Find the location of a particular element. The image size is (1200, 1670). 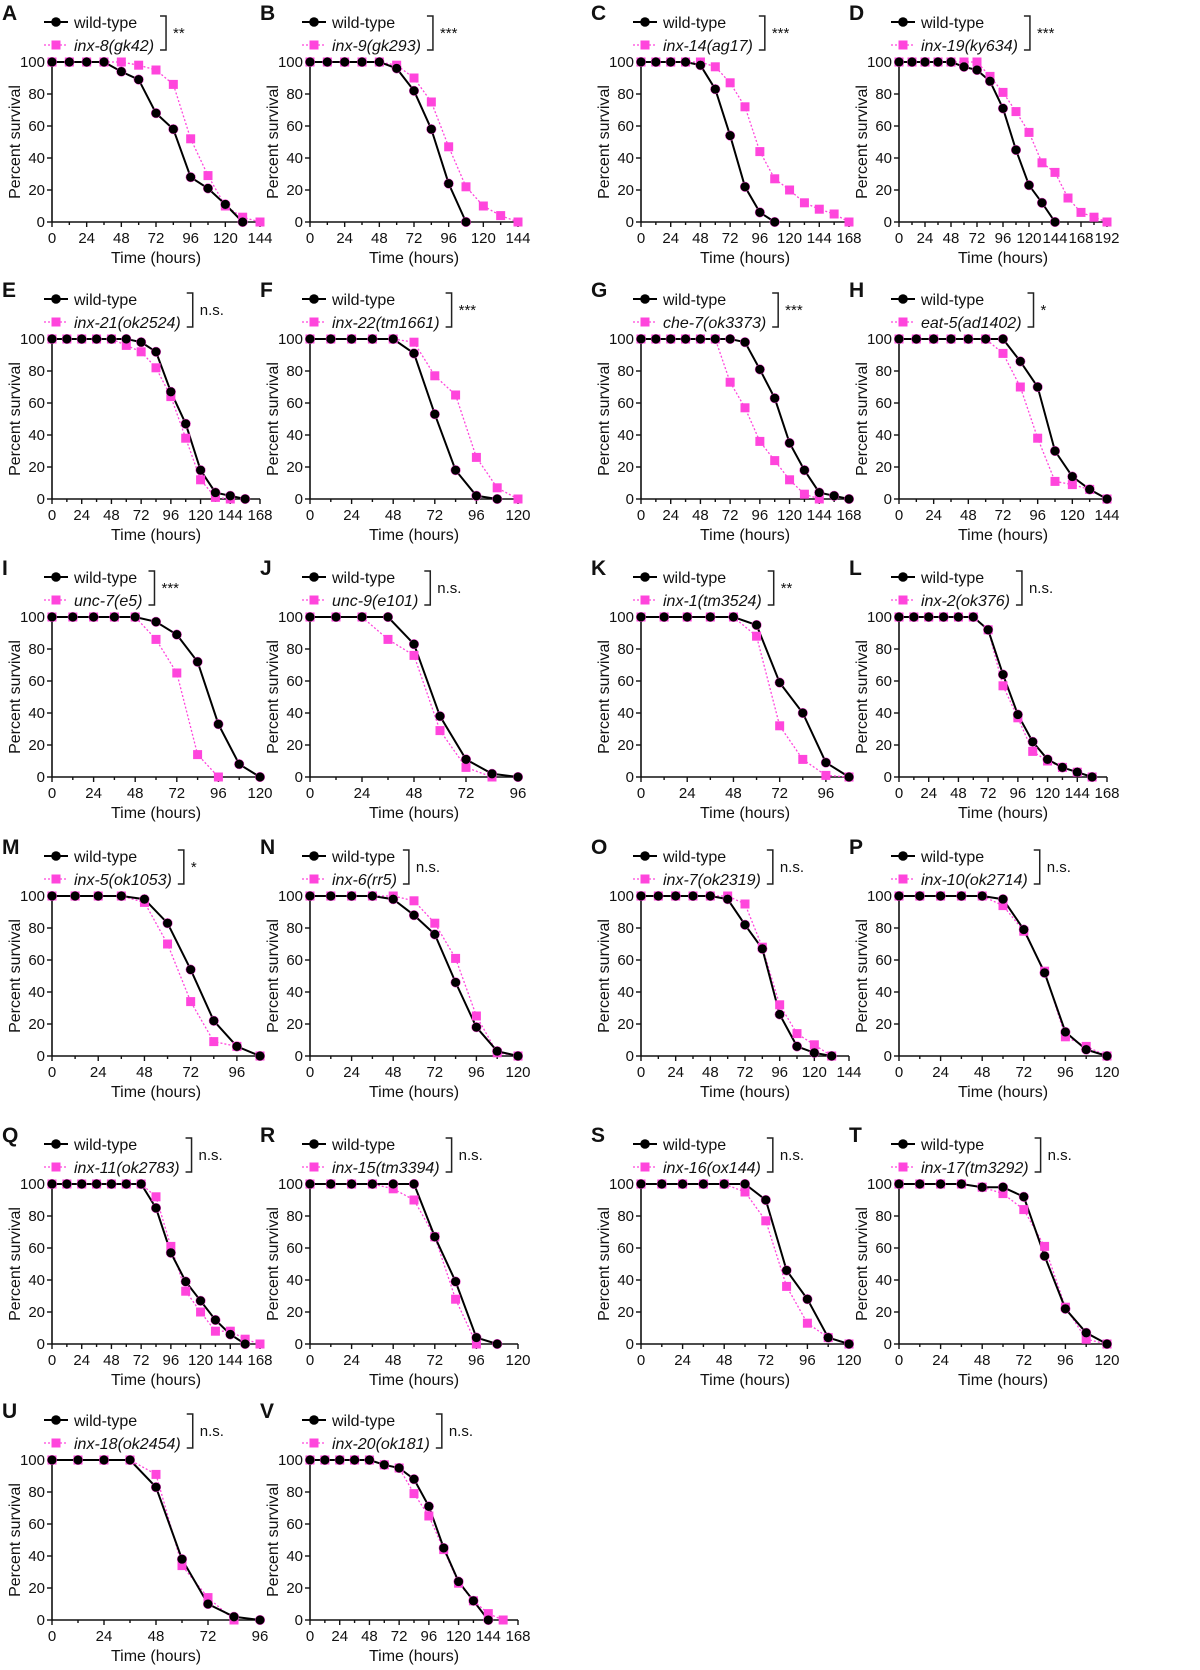

significance-label: n.s. is located at coordinates (471, 1155).